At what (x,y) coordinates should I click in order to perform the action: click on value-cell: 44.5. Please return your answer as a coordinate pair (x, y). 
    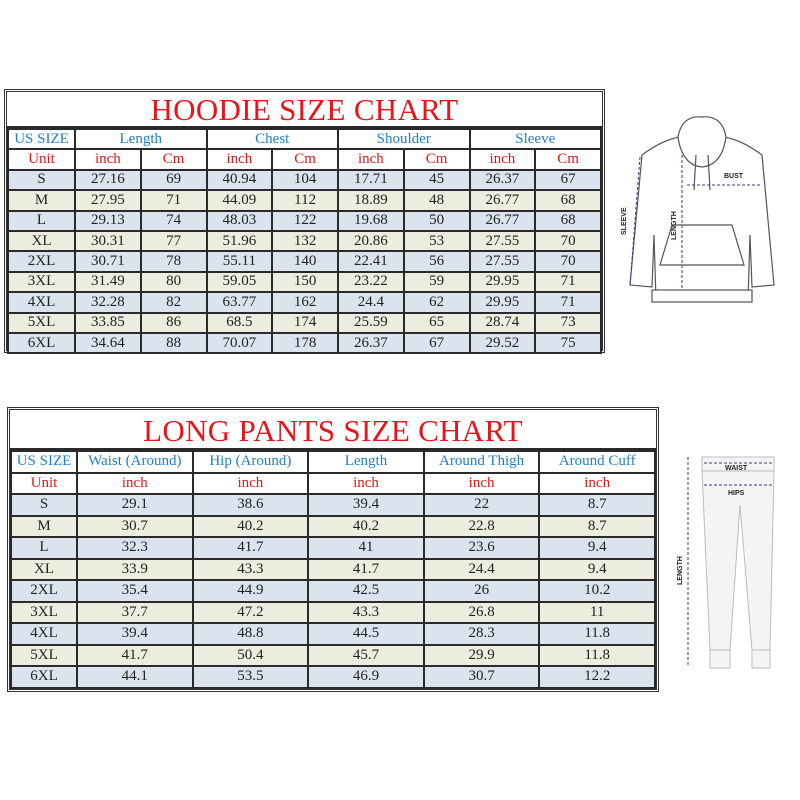
    Looking at the image, I should click on (366, 634).